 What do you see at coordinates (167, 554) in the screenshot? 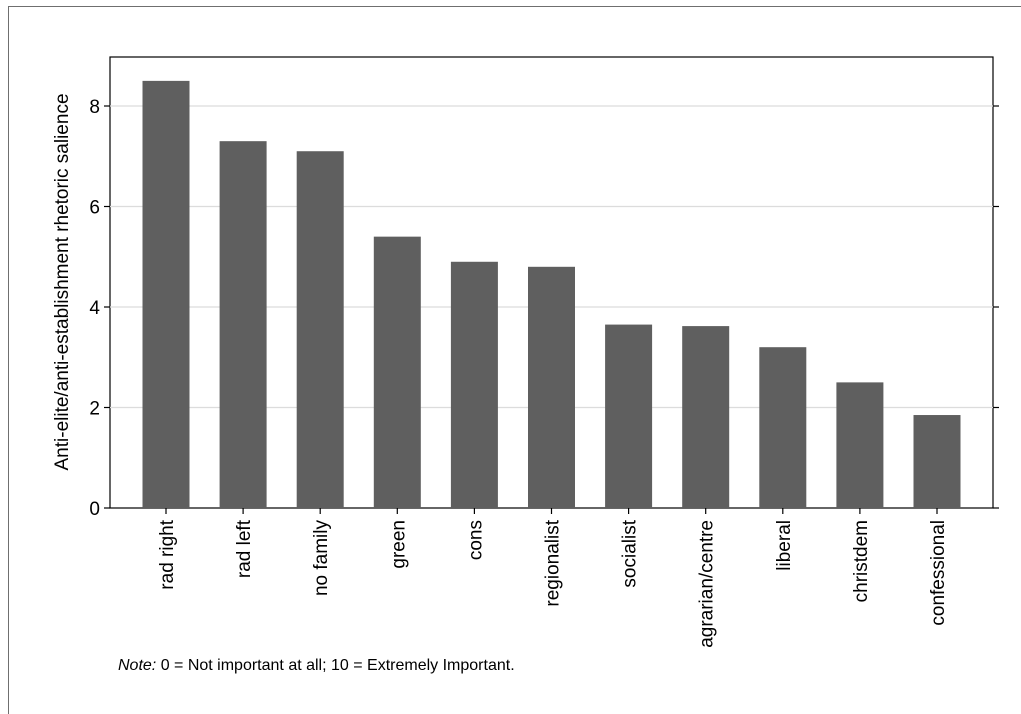
I see `x-tick-label: rad right` at bounding box center [167, 554].